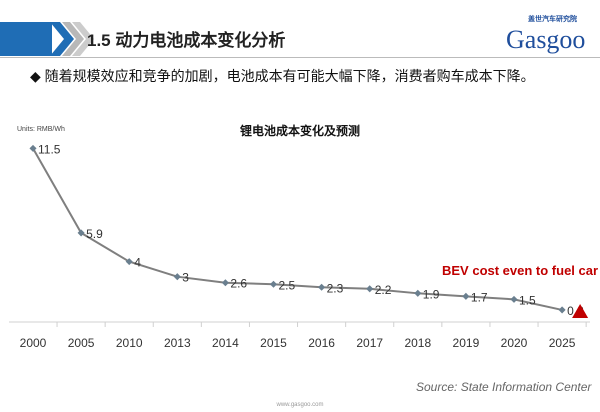 The height and width of the screenshot is (412, 600). Describe the element at coordinates (321, 343) in the screenshot. I see `x-tick-label: 2016` at that location.